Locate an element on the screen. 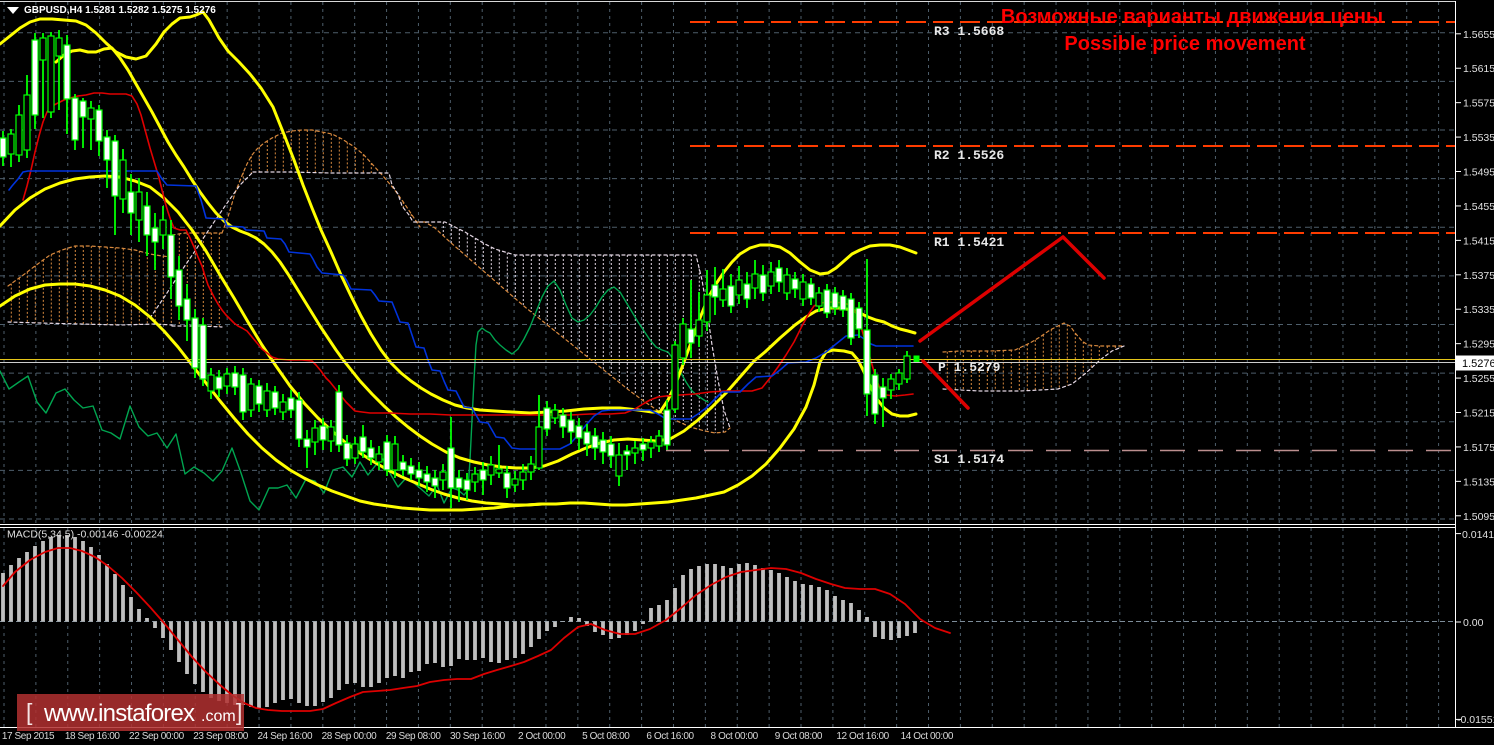 The image size is (1494, 745). svg-text: 28 Sep 00:00 is located at coordinates (350, 736).